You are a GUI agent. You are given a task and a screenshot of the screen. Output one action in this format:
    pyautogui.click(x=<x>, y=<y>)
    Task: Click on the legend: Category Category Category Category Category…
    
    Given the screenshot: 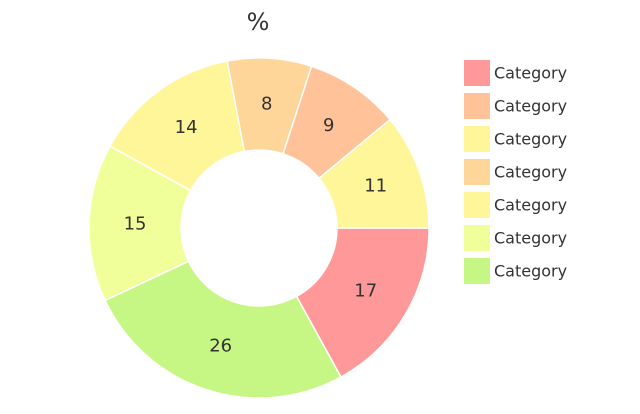 What is the action you would take?
    pyautogui.click(x=515, y=172)
    